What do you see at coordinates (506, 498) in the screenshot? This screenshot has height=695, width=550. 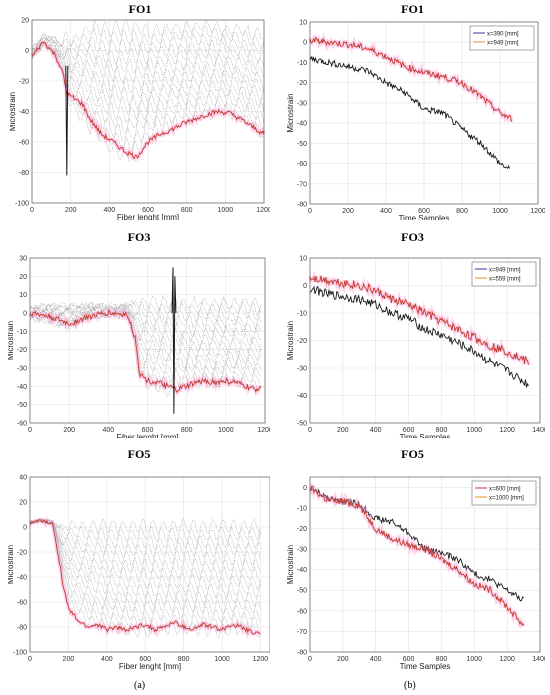 I see `legend-label: x=1000 [mm]` at bounding box center [506, 498].